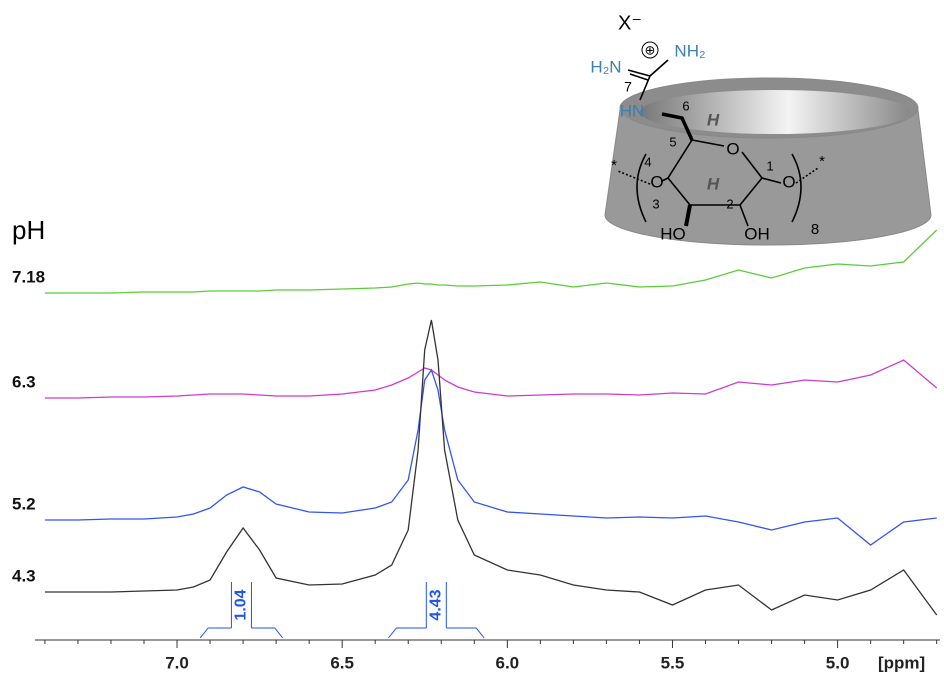 The height and width of the screenshot is (681, 944). I want to click on structure, so click(768, 143).